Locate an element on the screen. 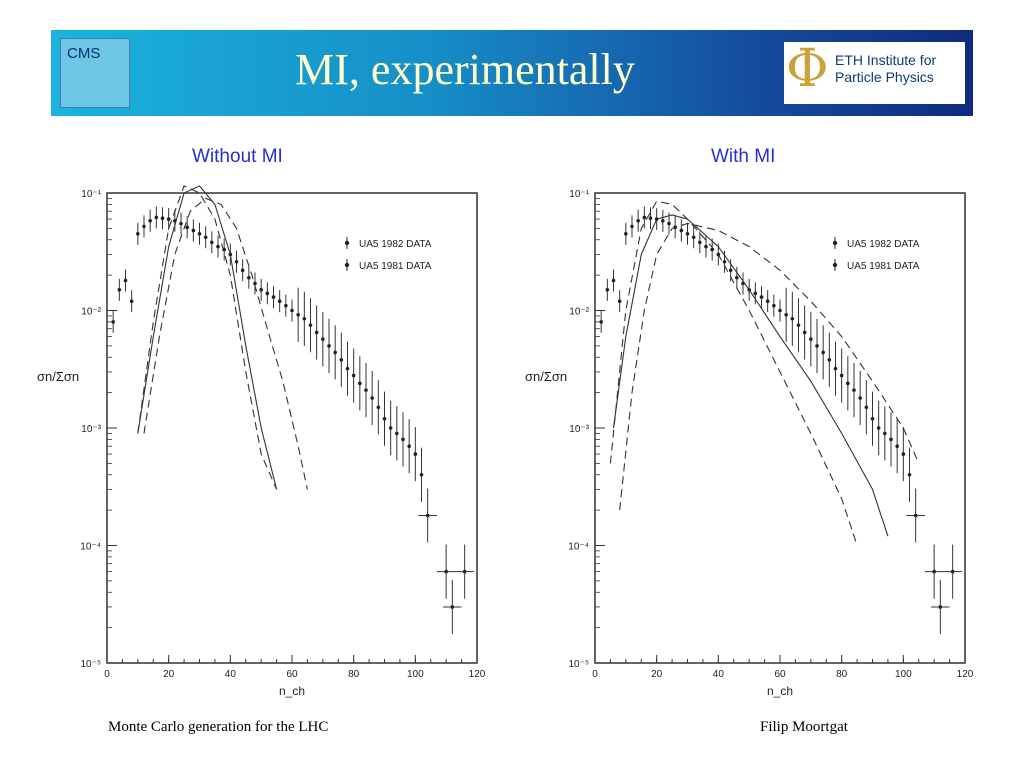 The image size is (1024, 768). cms-logo-text: CMS is located at coordinates (84, 53).